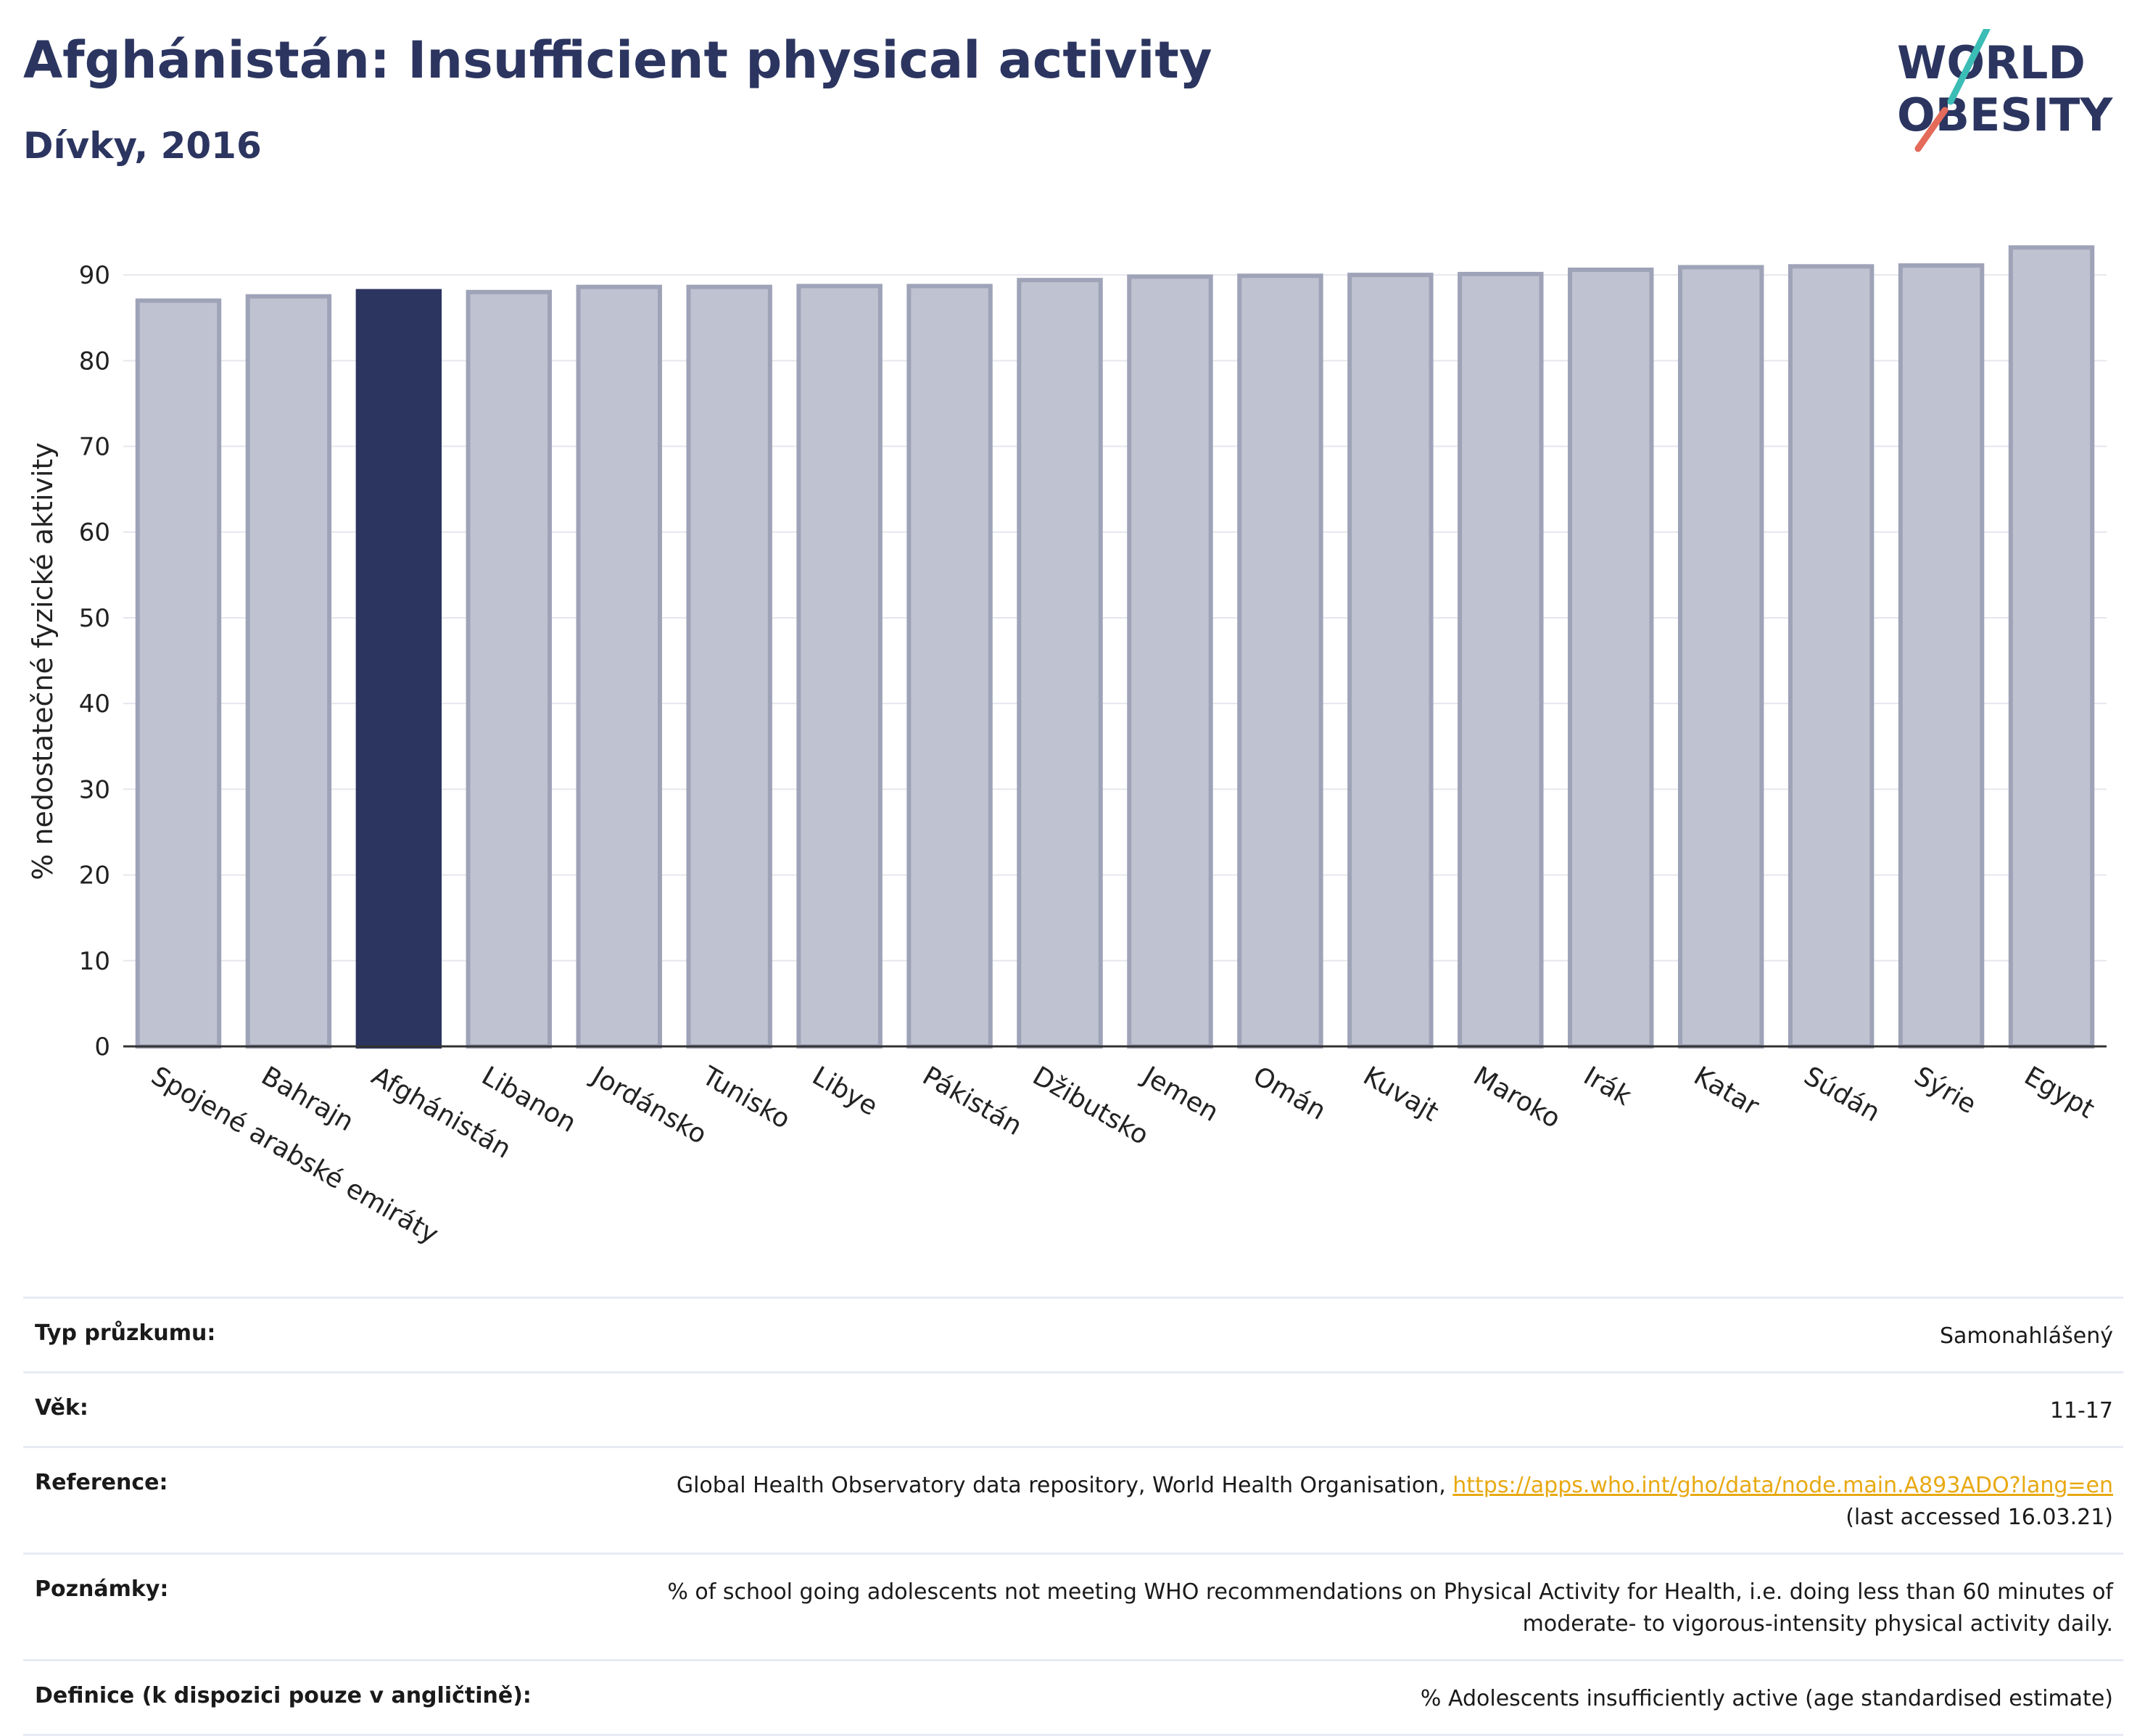  Describe the element at coordinates (94, 532) in the screenshot. I see `y-tick-label: 60` at that location.